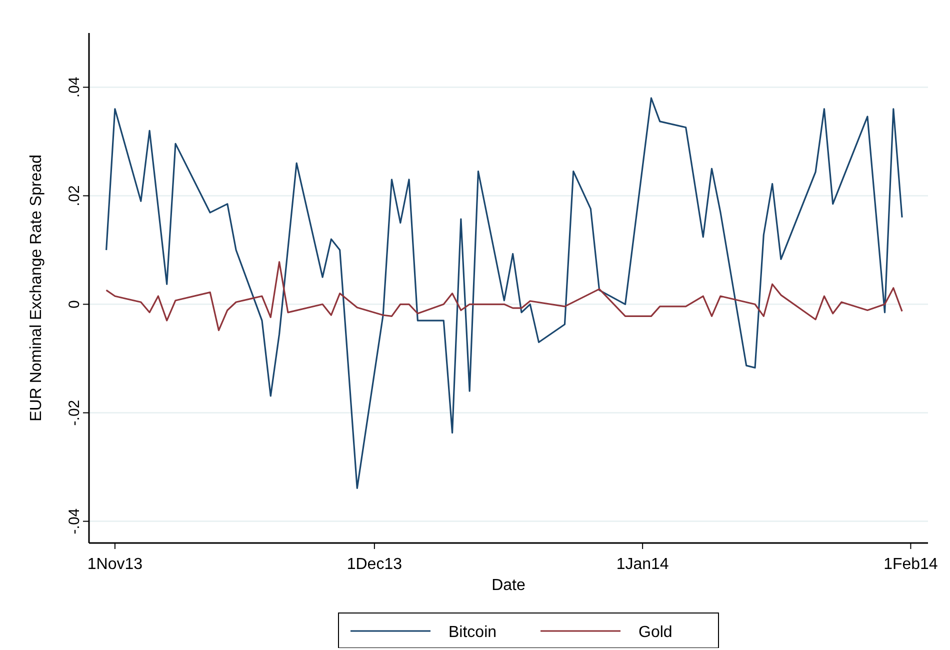 The image size is (950, 650). I want to click on y-tick-label: -.02, so click(74, 413).